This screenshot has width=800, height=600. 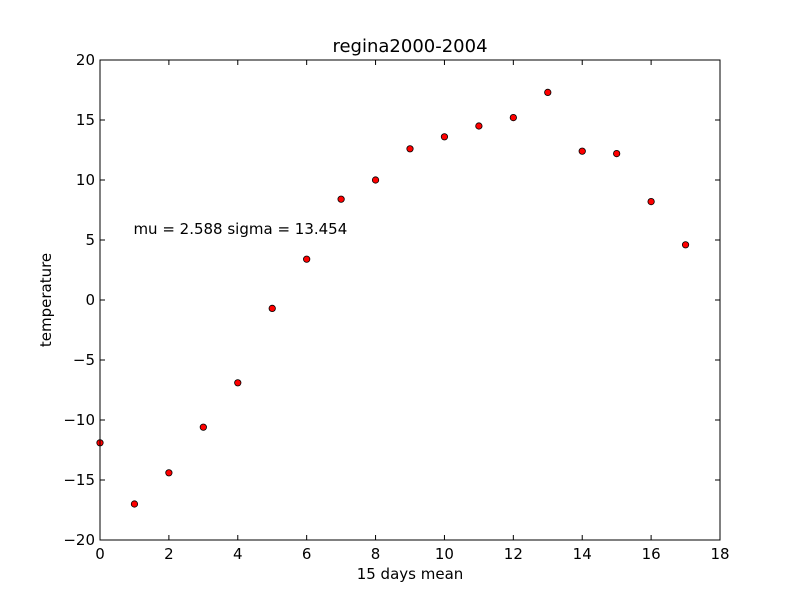 What do you see at coordinates (444, 554) in the screenshot?
I see `x-tick-label: 10` at bounding box center [444, 554].